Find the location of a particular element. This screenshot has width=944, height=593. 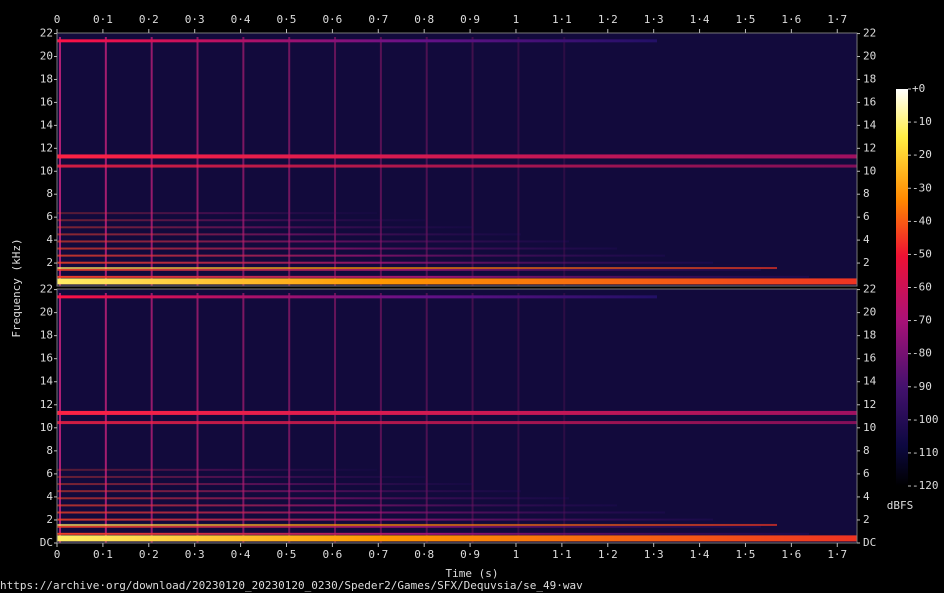

colorbar-tick-label: -100 is located at coordinates (925, 419).